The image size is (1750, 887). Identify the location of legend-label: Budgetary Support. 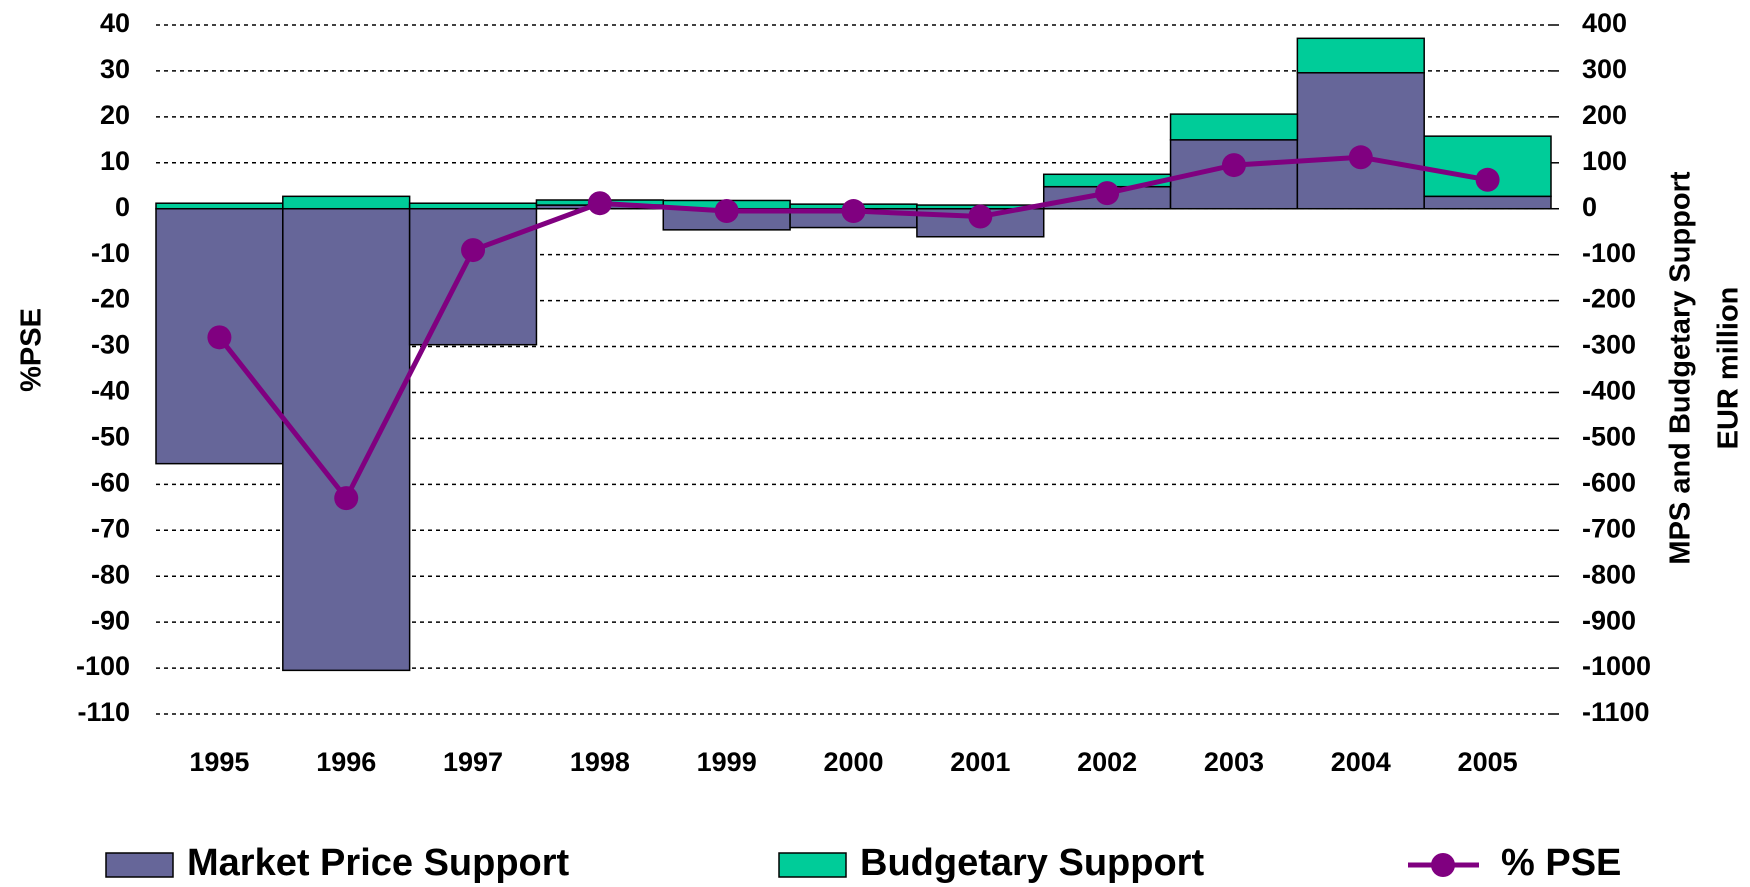
(1032, 863).